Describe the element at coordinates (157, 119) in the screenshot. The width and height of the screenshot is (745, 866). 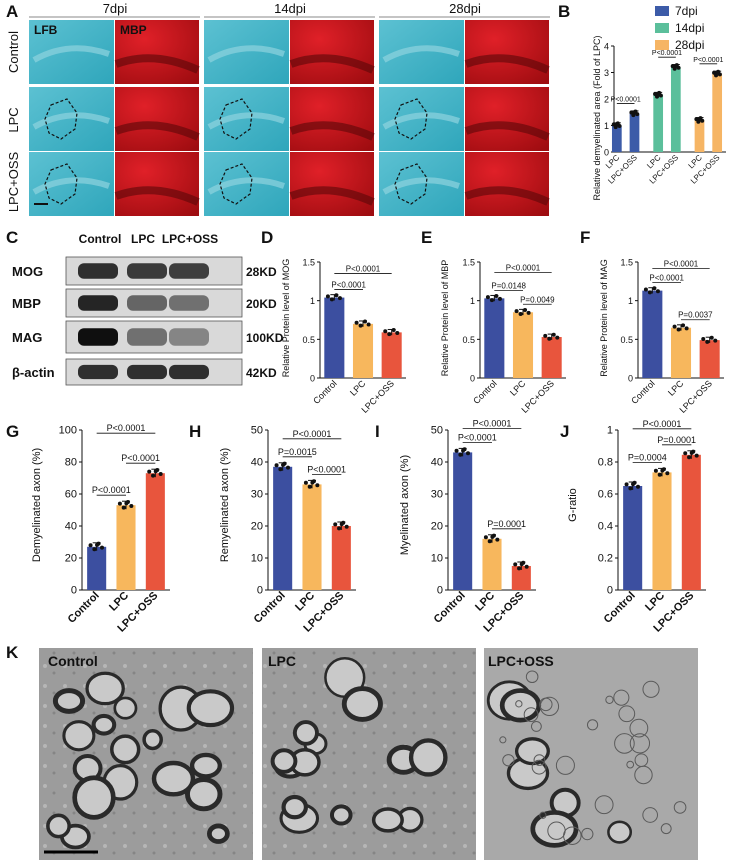
I see `mbp-tile` at that location.